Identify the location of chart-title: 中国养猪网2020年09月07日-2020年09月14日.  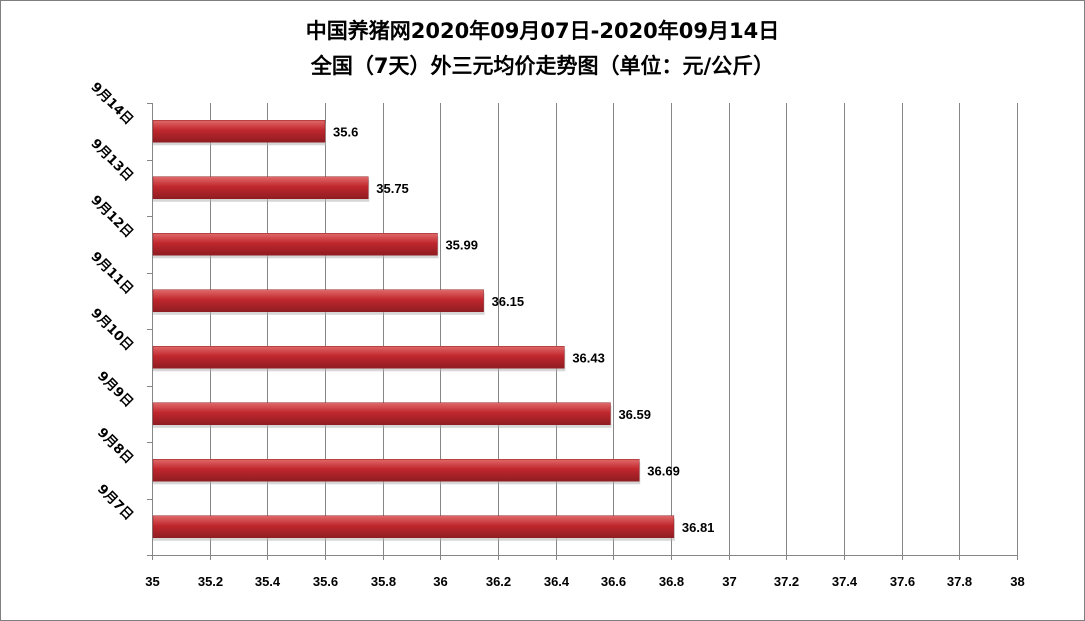
(542, 31).